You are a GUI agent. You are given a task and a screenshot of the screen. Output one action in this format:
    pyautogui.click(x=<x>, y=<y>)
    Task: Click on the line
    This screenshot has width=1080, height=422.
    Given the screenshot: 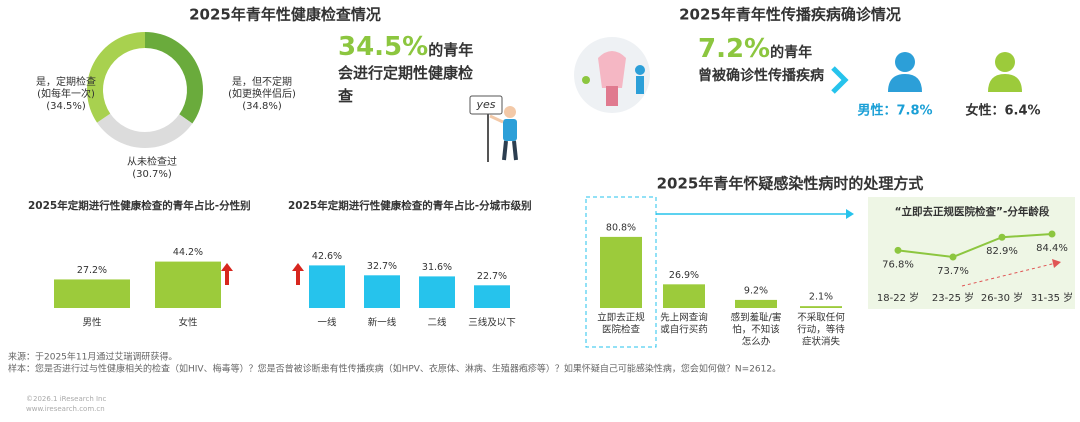 What is the action you would take?
    pyautogui.click(x=975, y=246)
    